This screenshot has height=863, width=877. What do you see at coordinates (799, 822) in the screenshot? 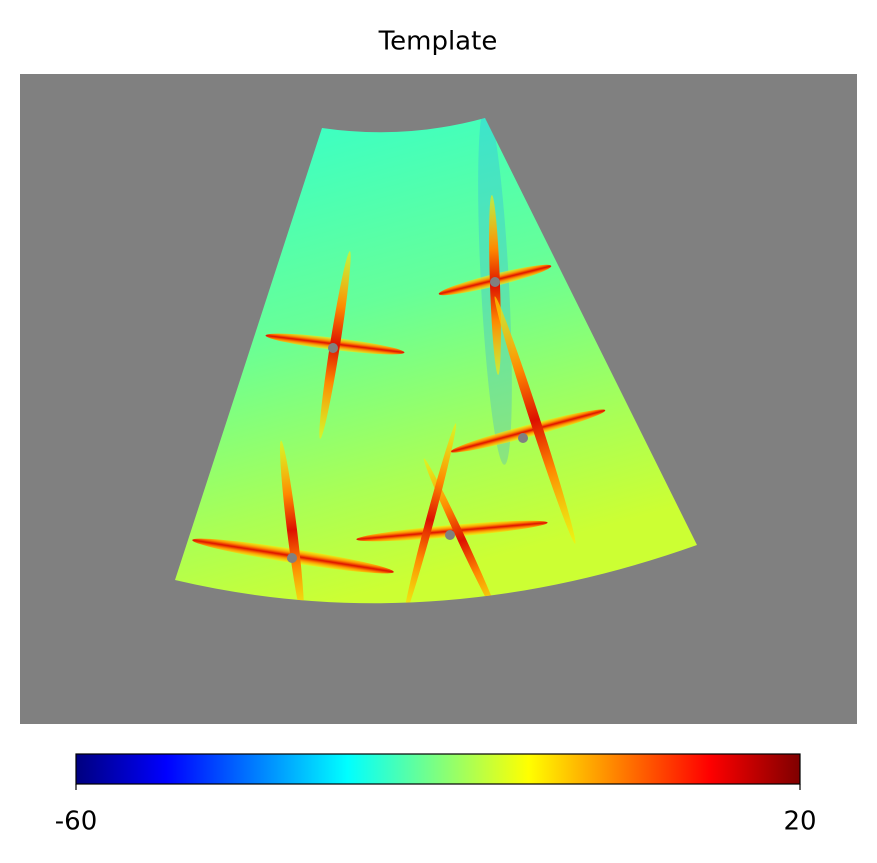
I see `colorbar-tick-label: 20` at bounding box center [799, 822].